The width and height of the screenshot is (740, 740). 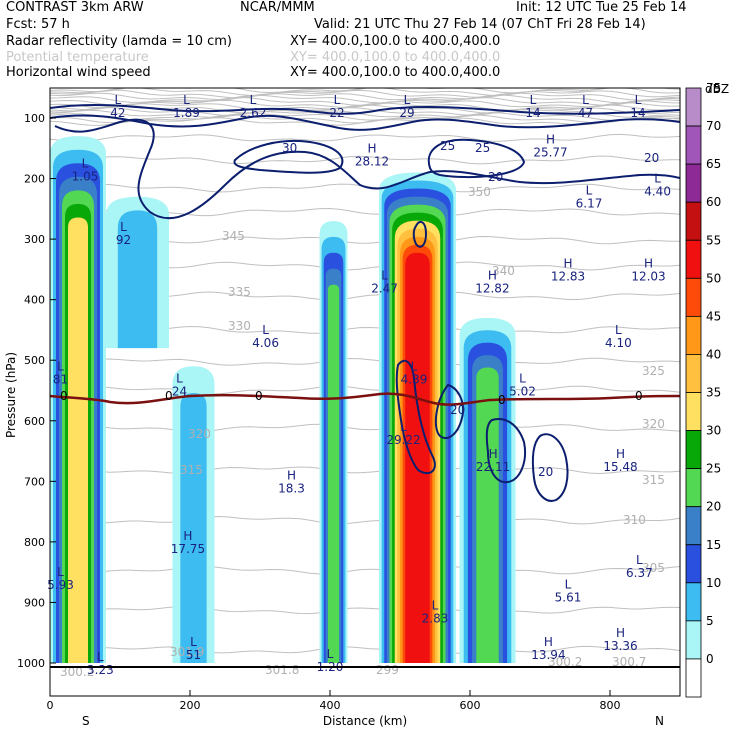 I want to click on theta-label: 301.8, so click(x=282, y=670).